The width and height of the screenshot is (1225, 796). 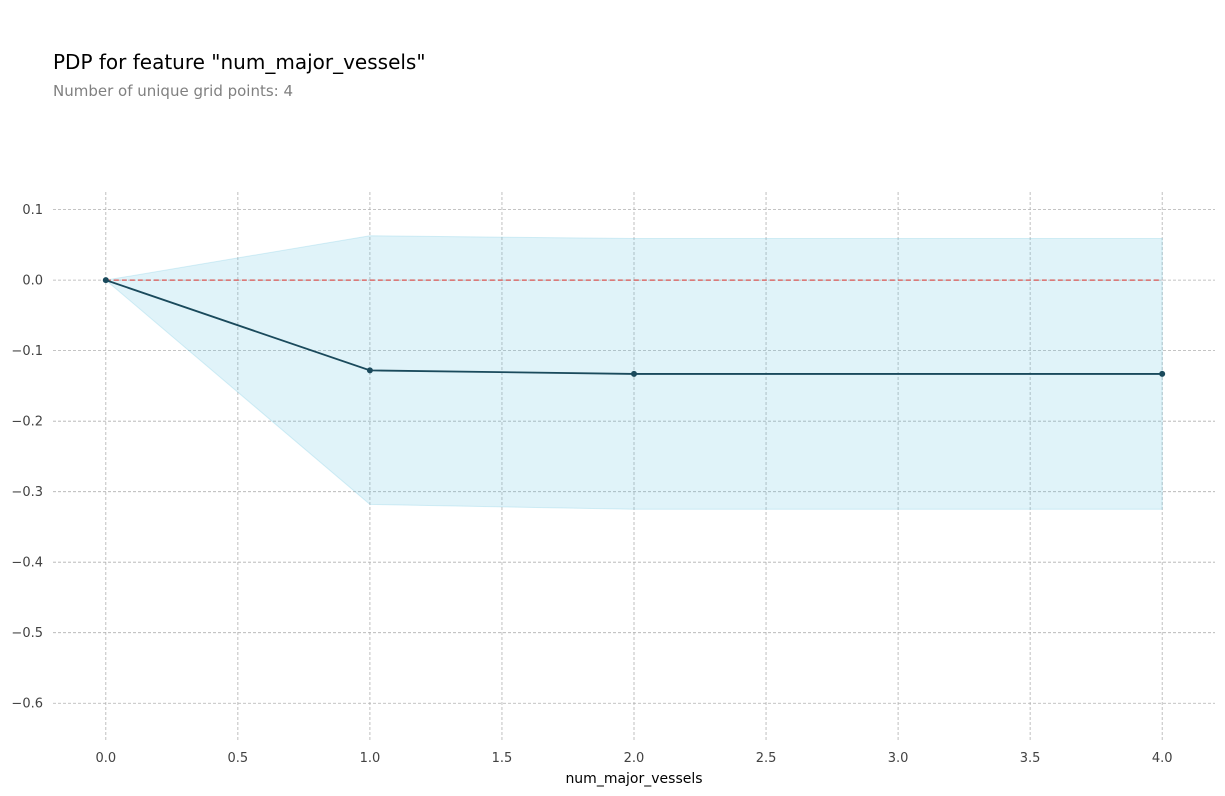 What do you see at coordinates (766, 758) in the screenshot?
I see `x-tick-label: 2.5` at bounding box center [766, 758].